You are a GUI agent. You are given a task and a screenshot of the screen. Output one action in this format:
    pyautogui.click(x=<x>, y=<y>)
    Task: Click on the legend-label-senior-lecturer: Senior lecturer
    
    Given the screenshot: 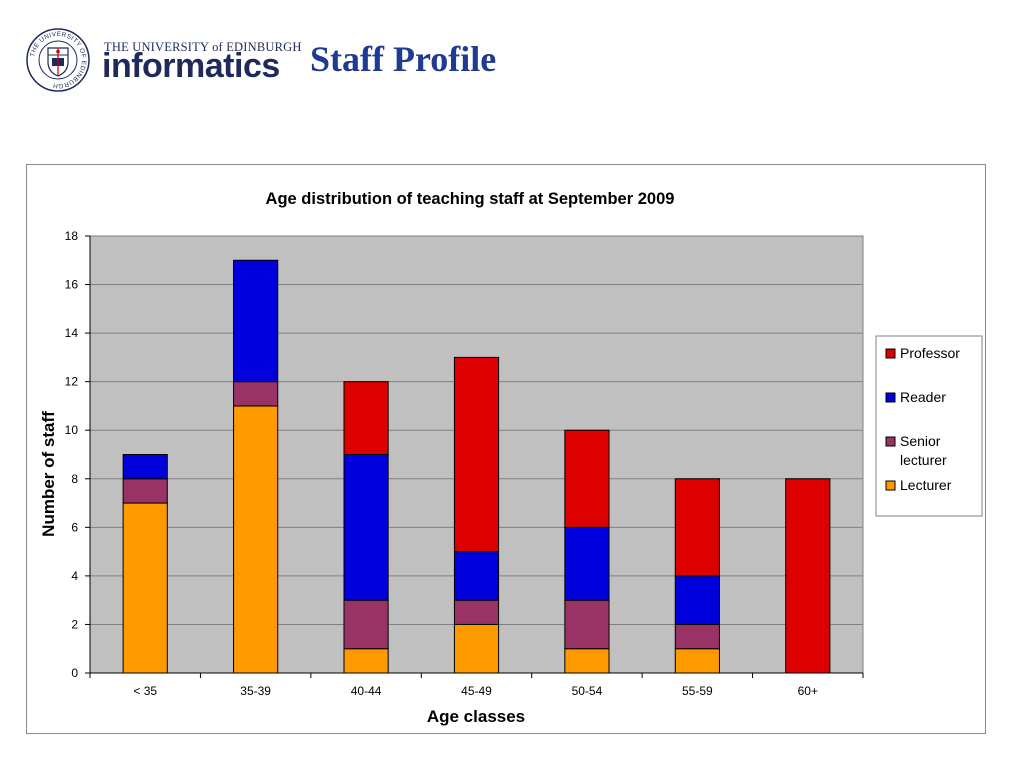 What is the action you would take?
    pyautogui.click(x=923, y=450)
    